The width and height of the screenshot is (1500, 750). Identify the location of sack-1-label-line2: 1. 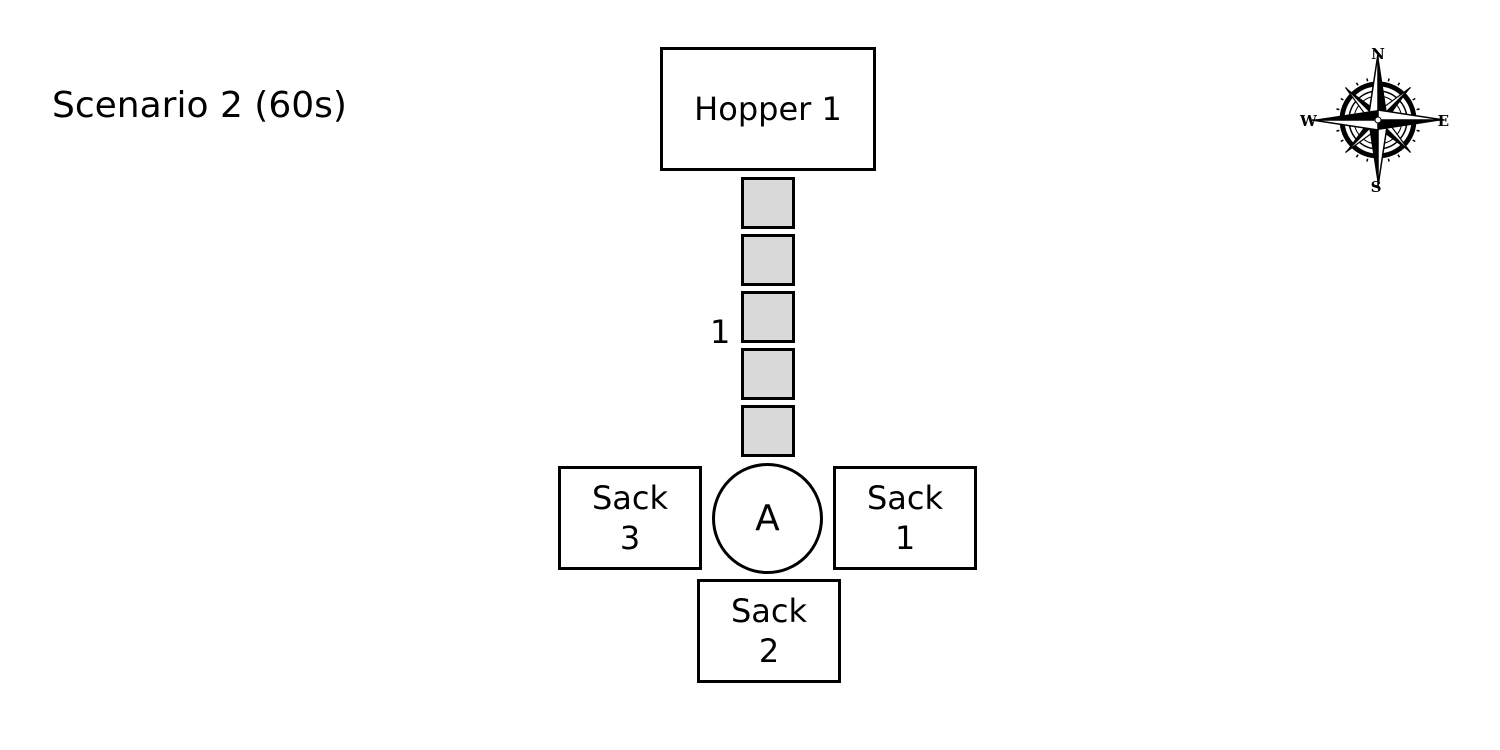
(905, 538).